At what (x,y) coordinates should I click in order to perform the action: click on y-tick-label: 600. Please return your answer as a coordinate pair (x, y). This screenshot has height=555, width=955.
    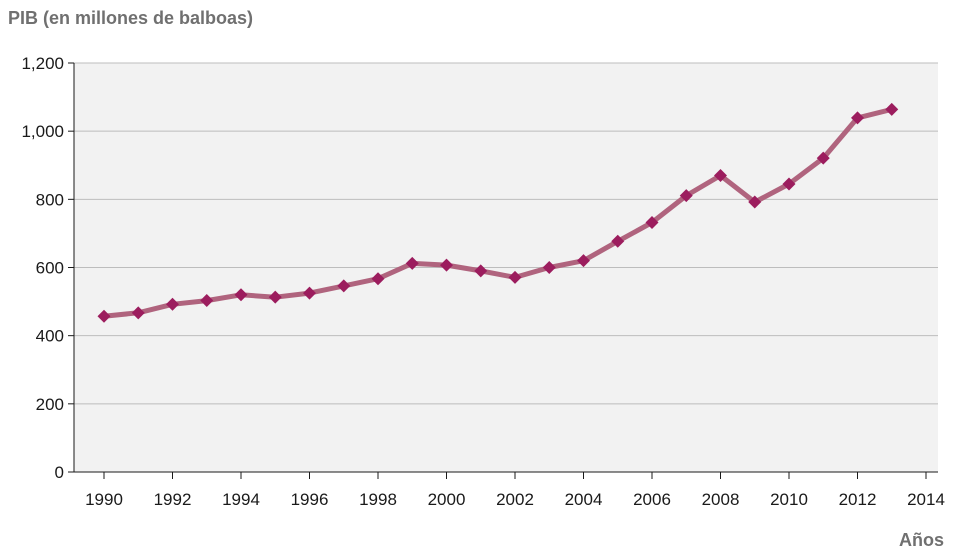
    Looking at the image, I should click on (50, 268).